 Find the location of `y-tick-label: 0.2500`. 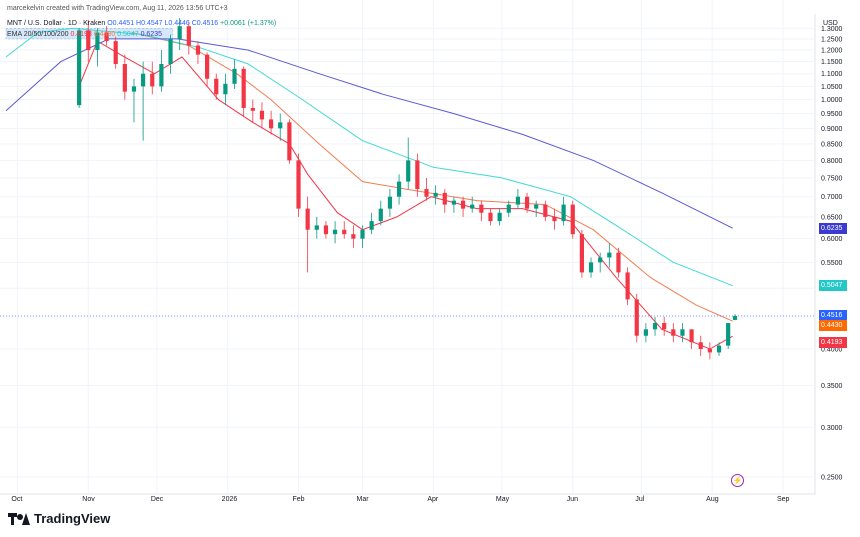

y-tick-label: 0.2500 is located at coordinates (832, 477).